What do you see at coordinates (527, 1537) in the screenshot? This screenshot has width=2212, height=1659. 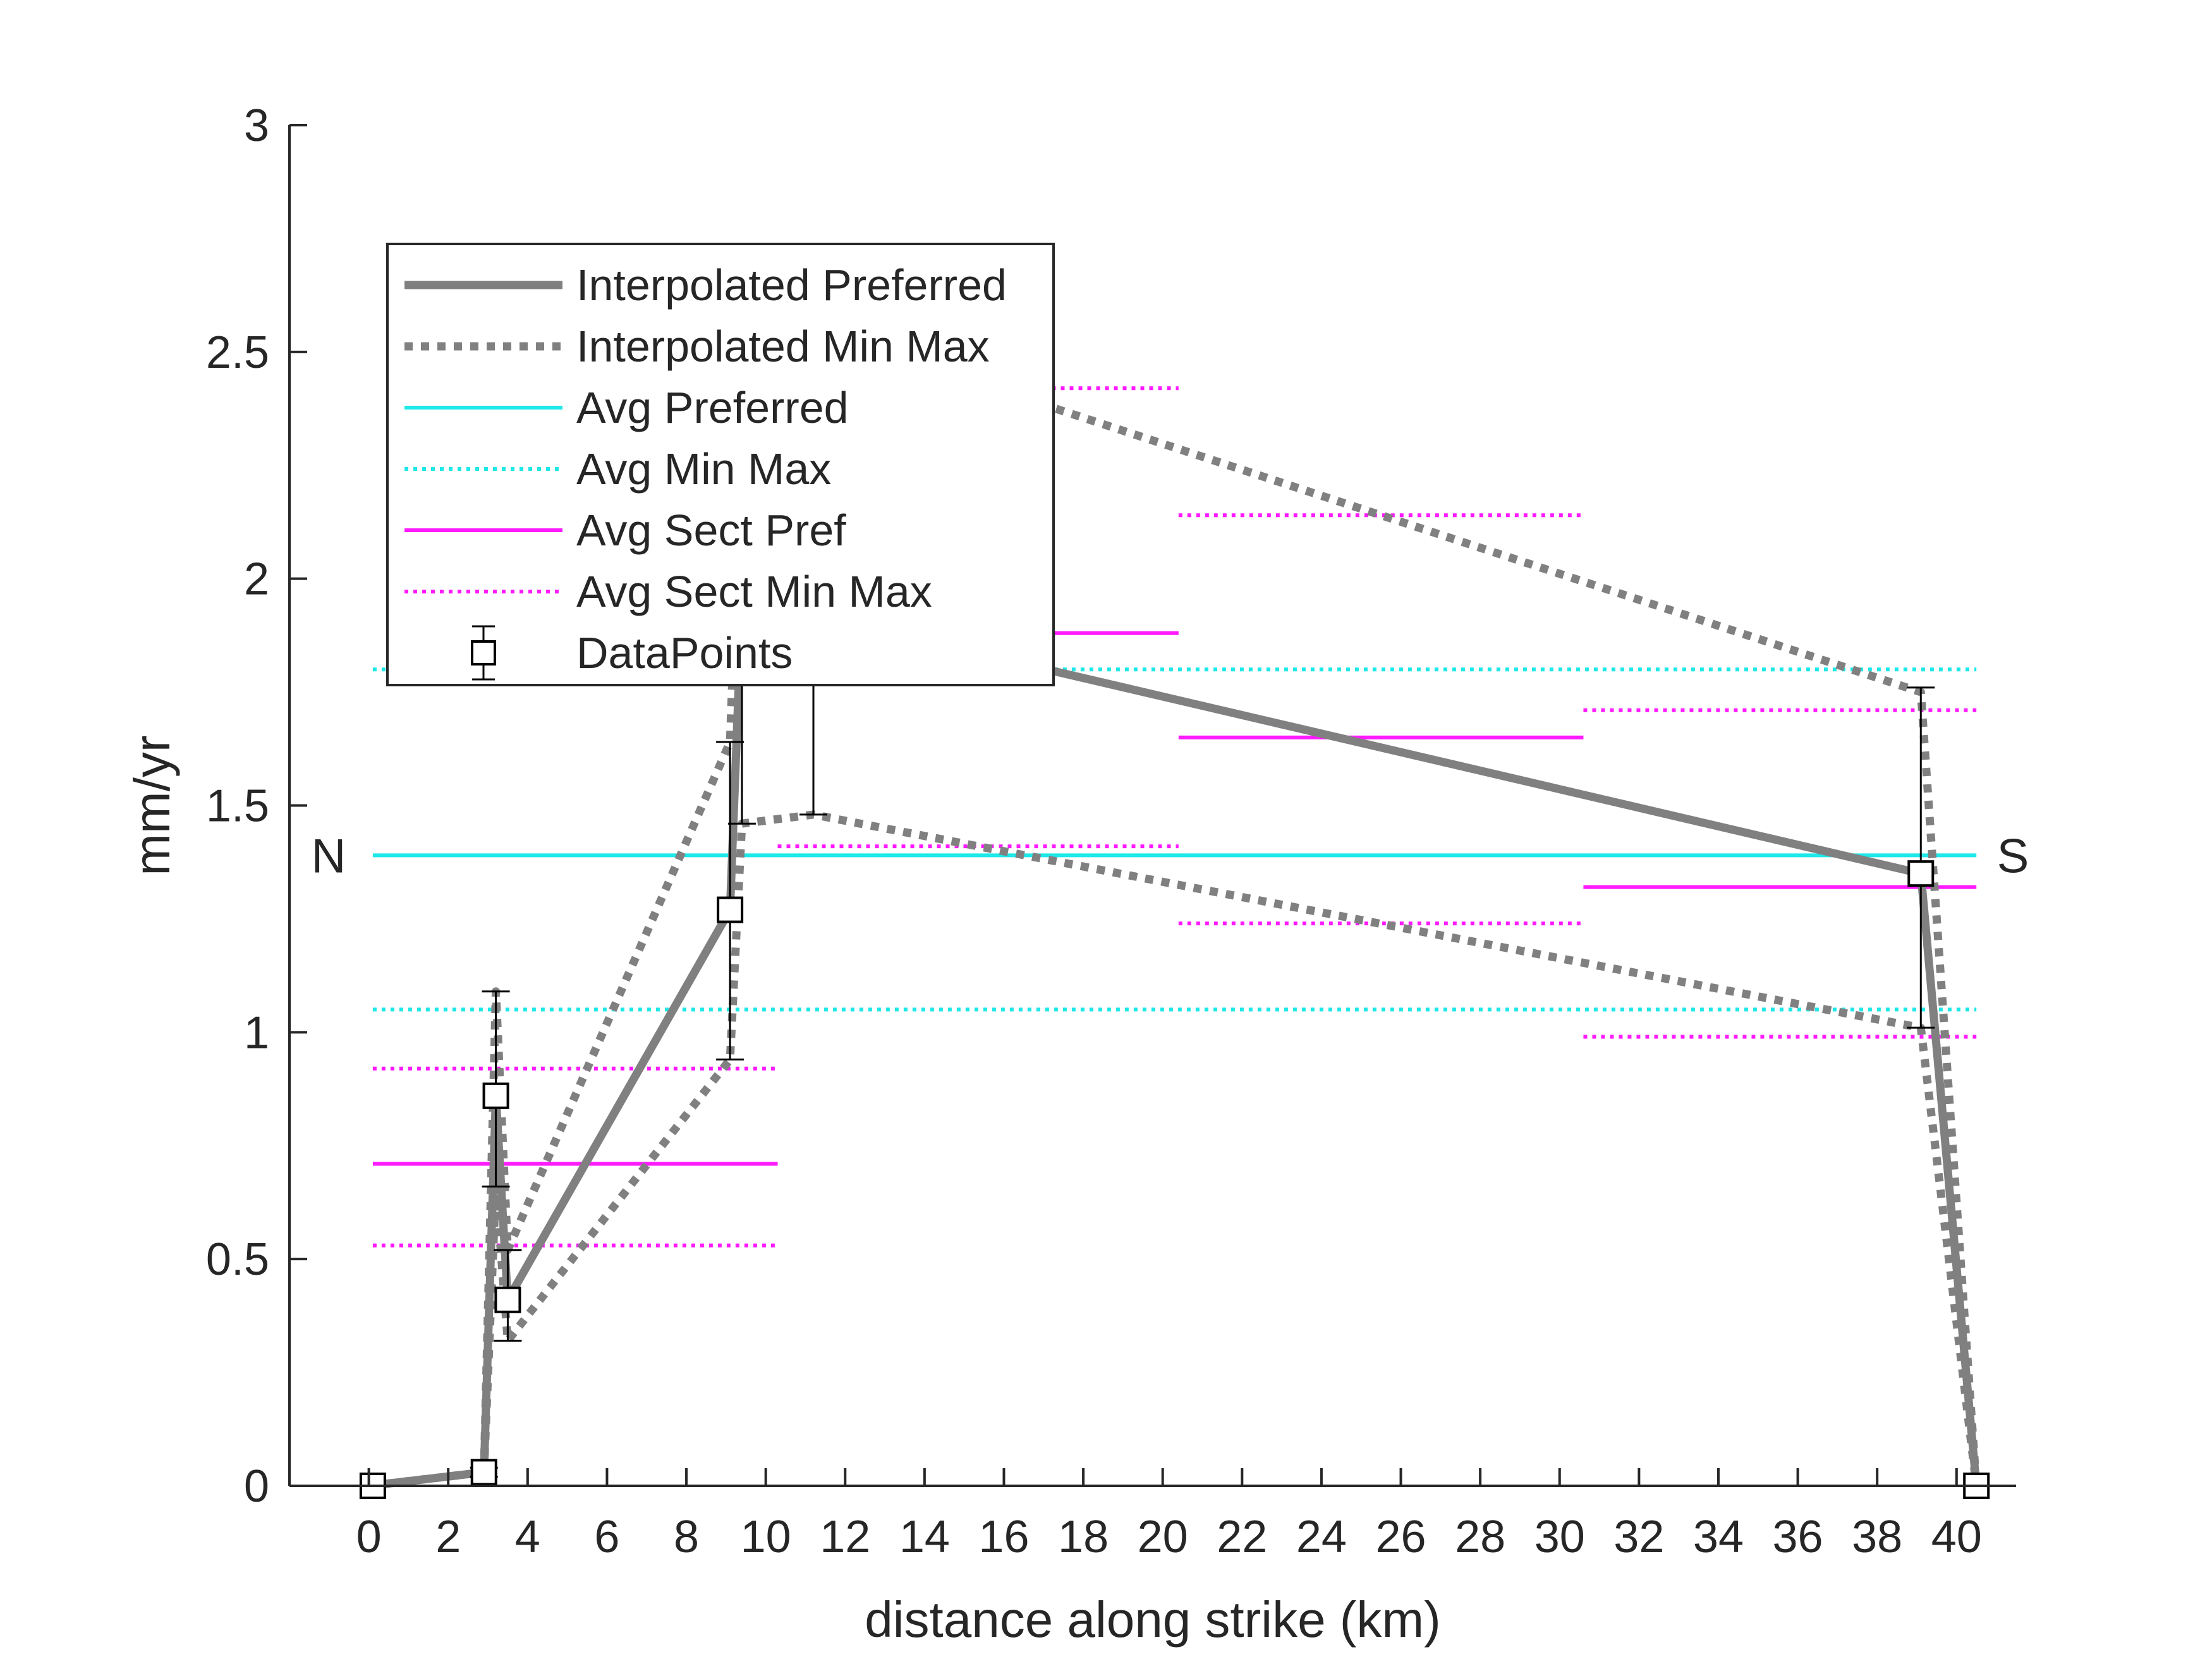 I see `x-tick-label: 4` at bounding box center [527, 1537].